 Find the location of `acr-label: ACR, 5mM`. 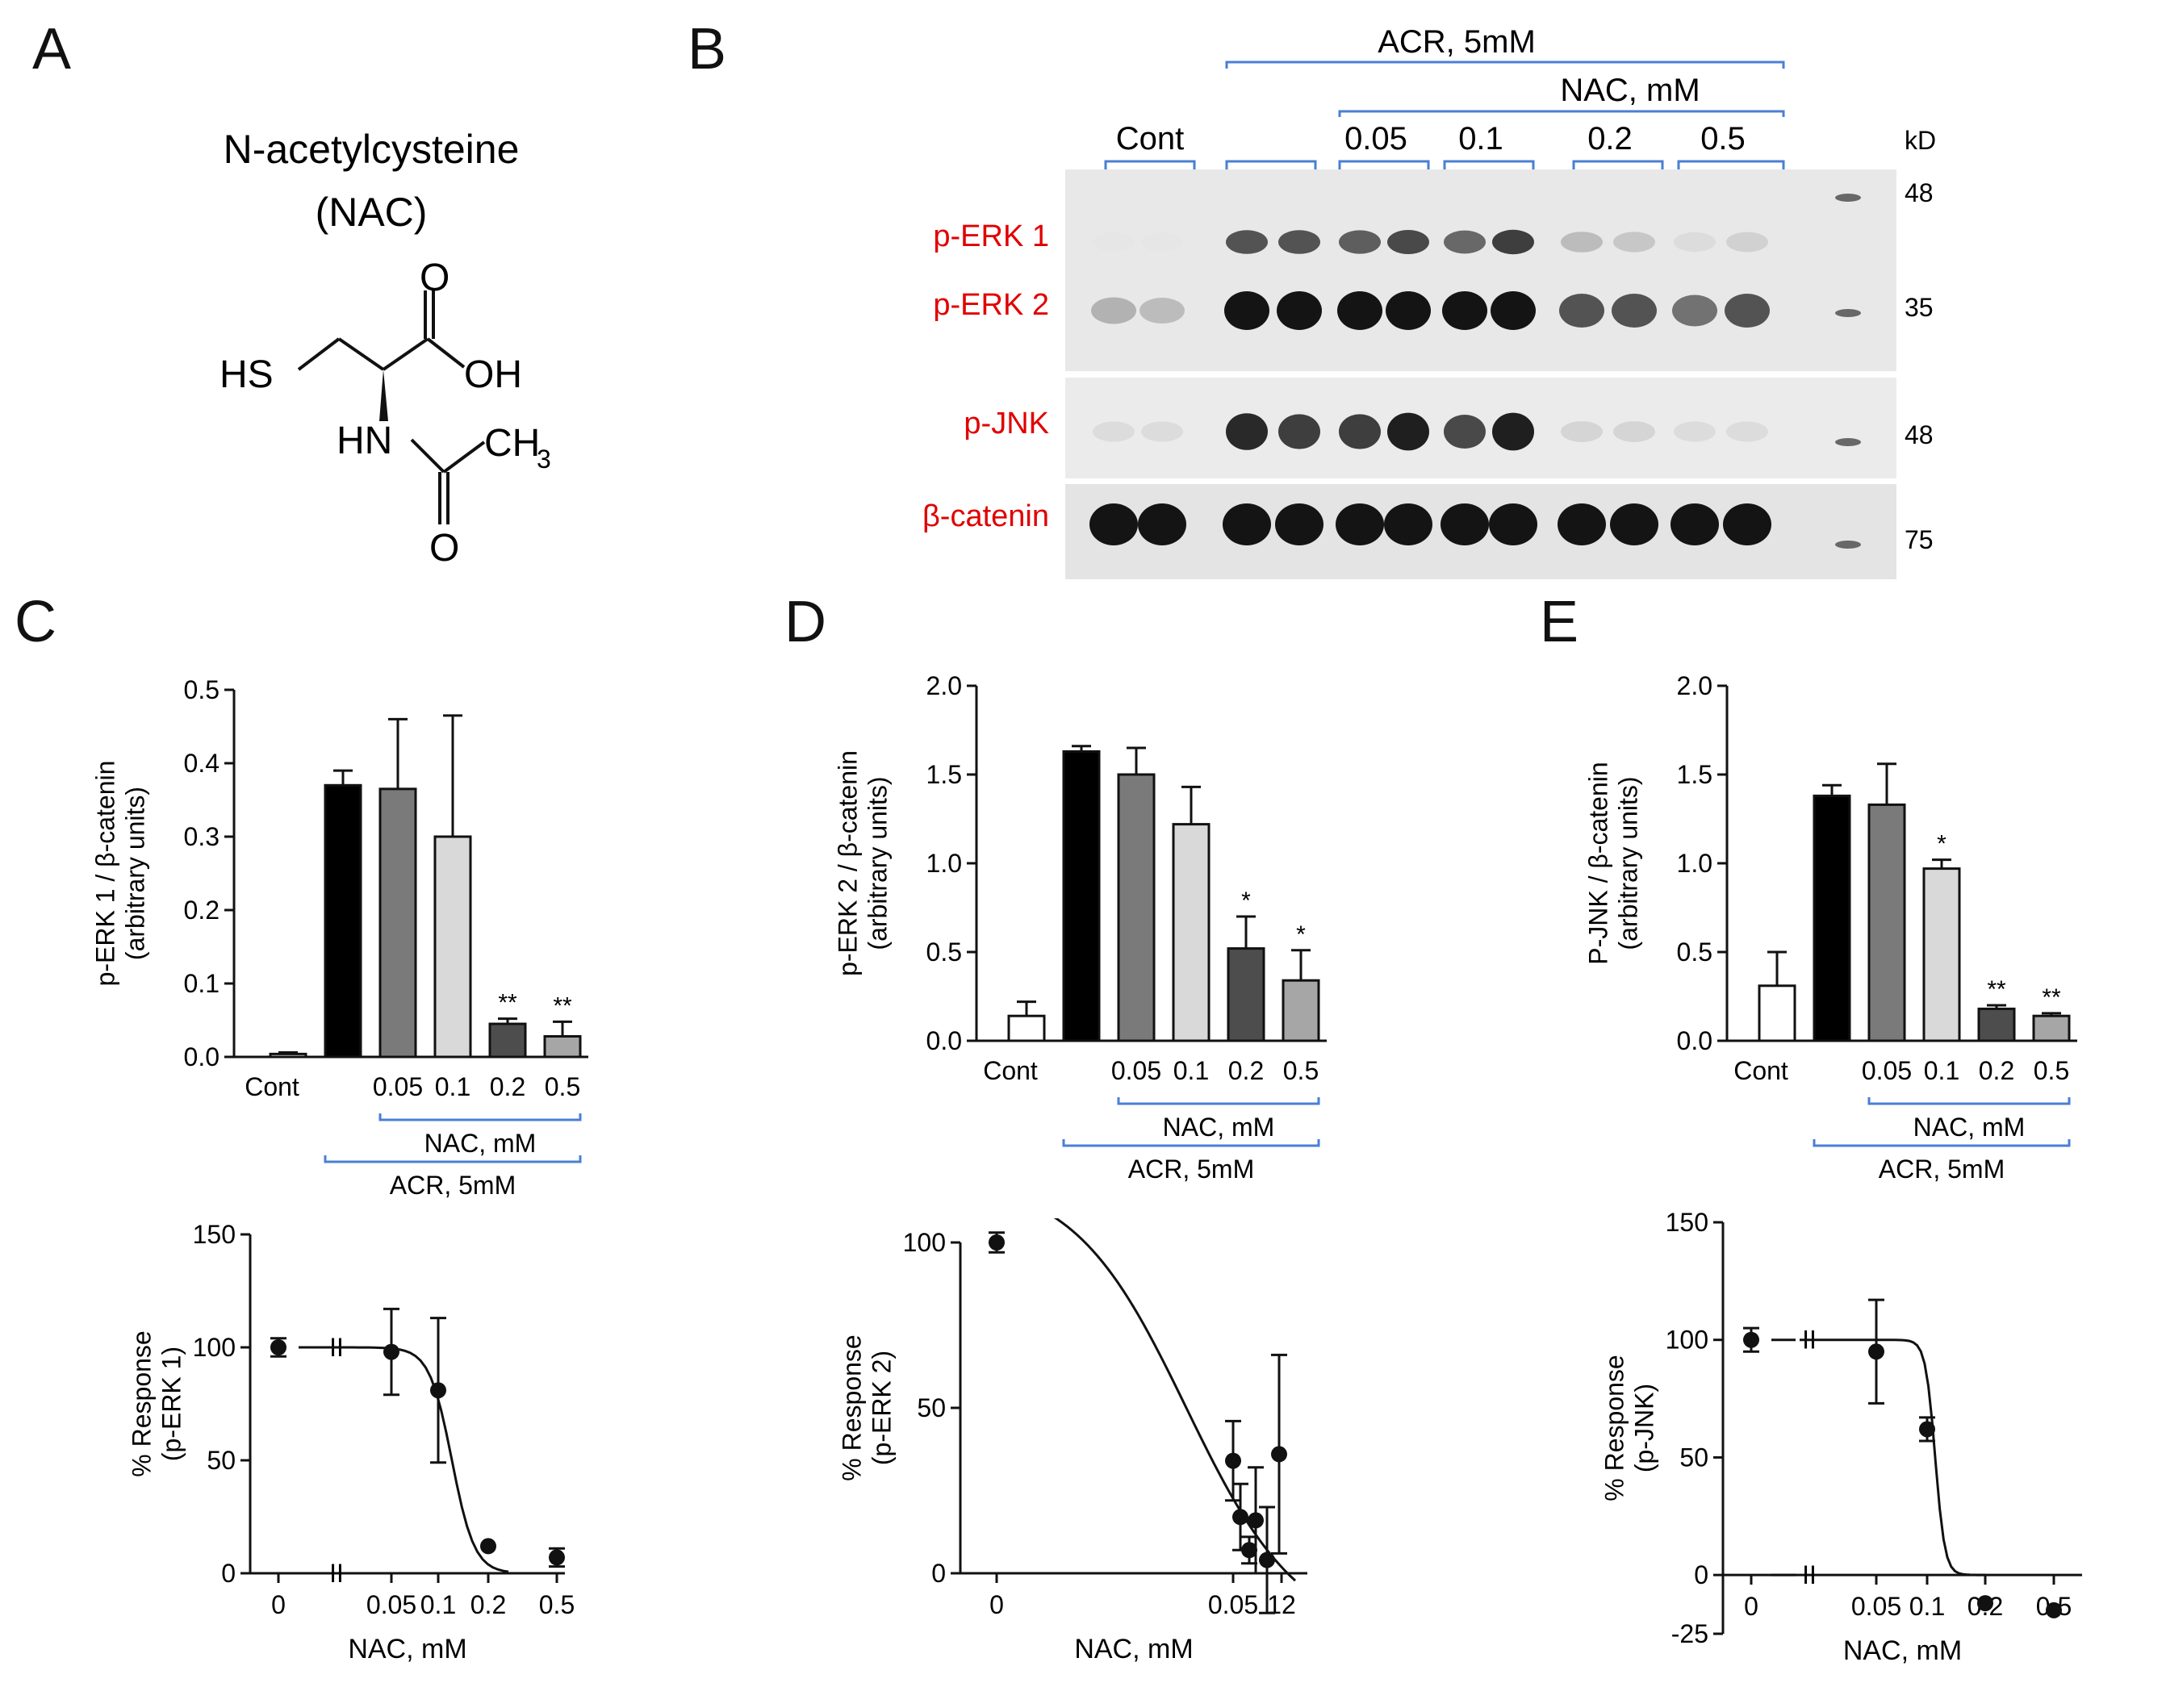

acr-label: ACR, 5mM is located at coordinates (1457, 42).